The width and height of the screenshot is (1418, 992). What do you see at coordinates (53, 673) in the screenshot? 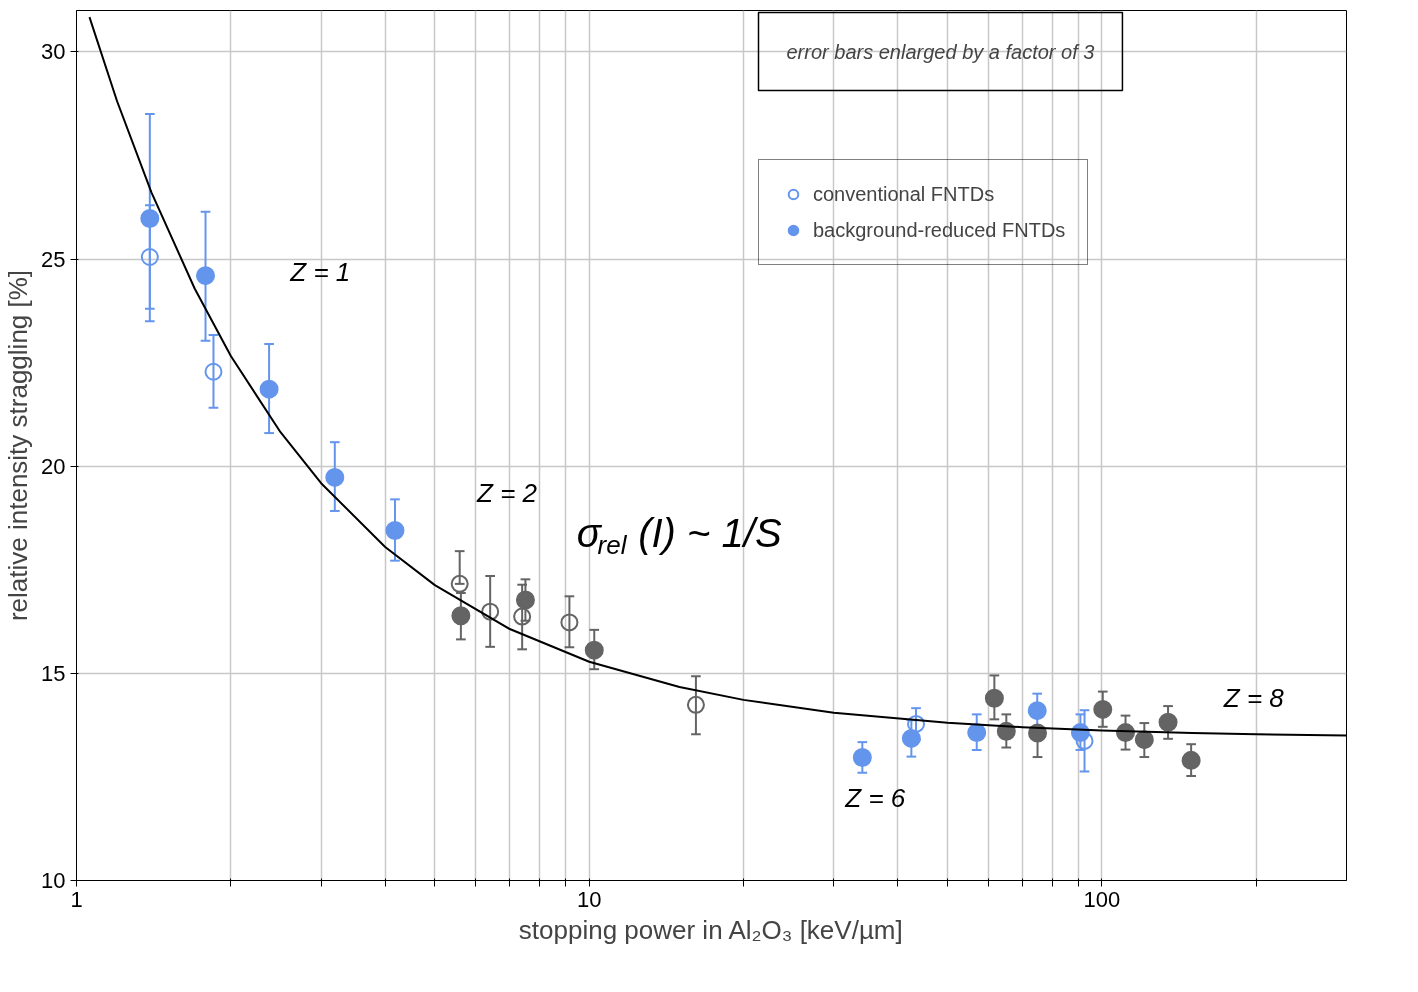
I see `y-tick-label: 15` at bounding box center [53, 673].